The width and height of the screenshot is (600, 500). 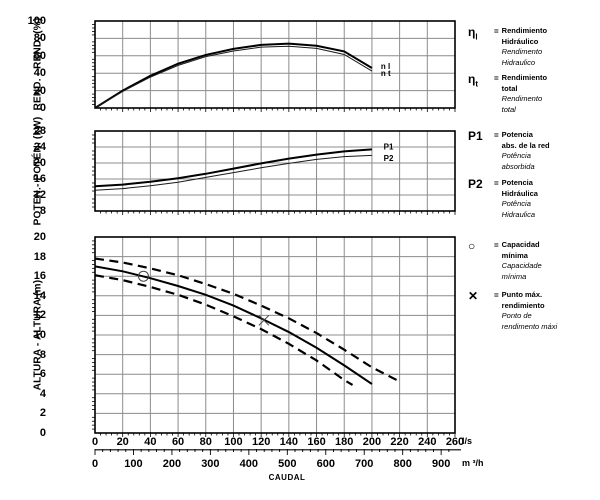 I want to click on series-n-l, so click(x=233, y=75).